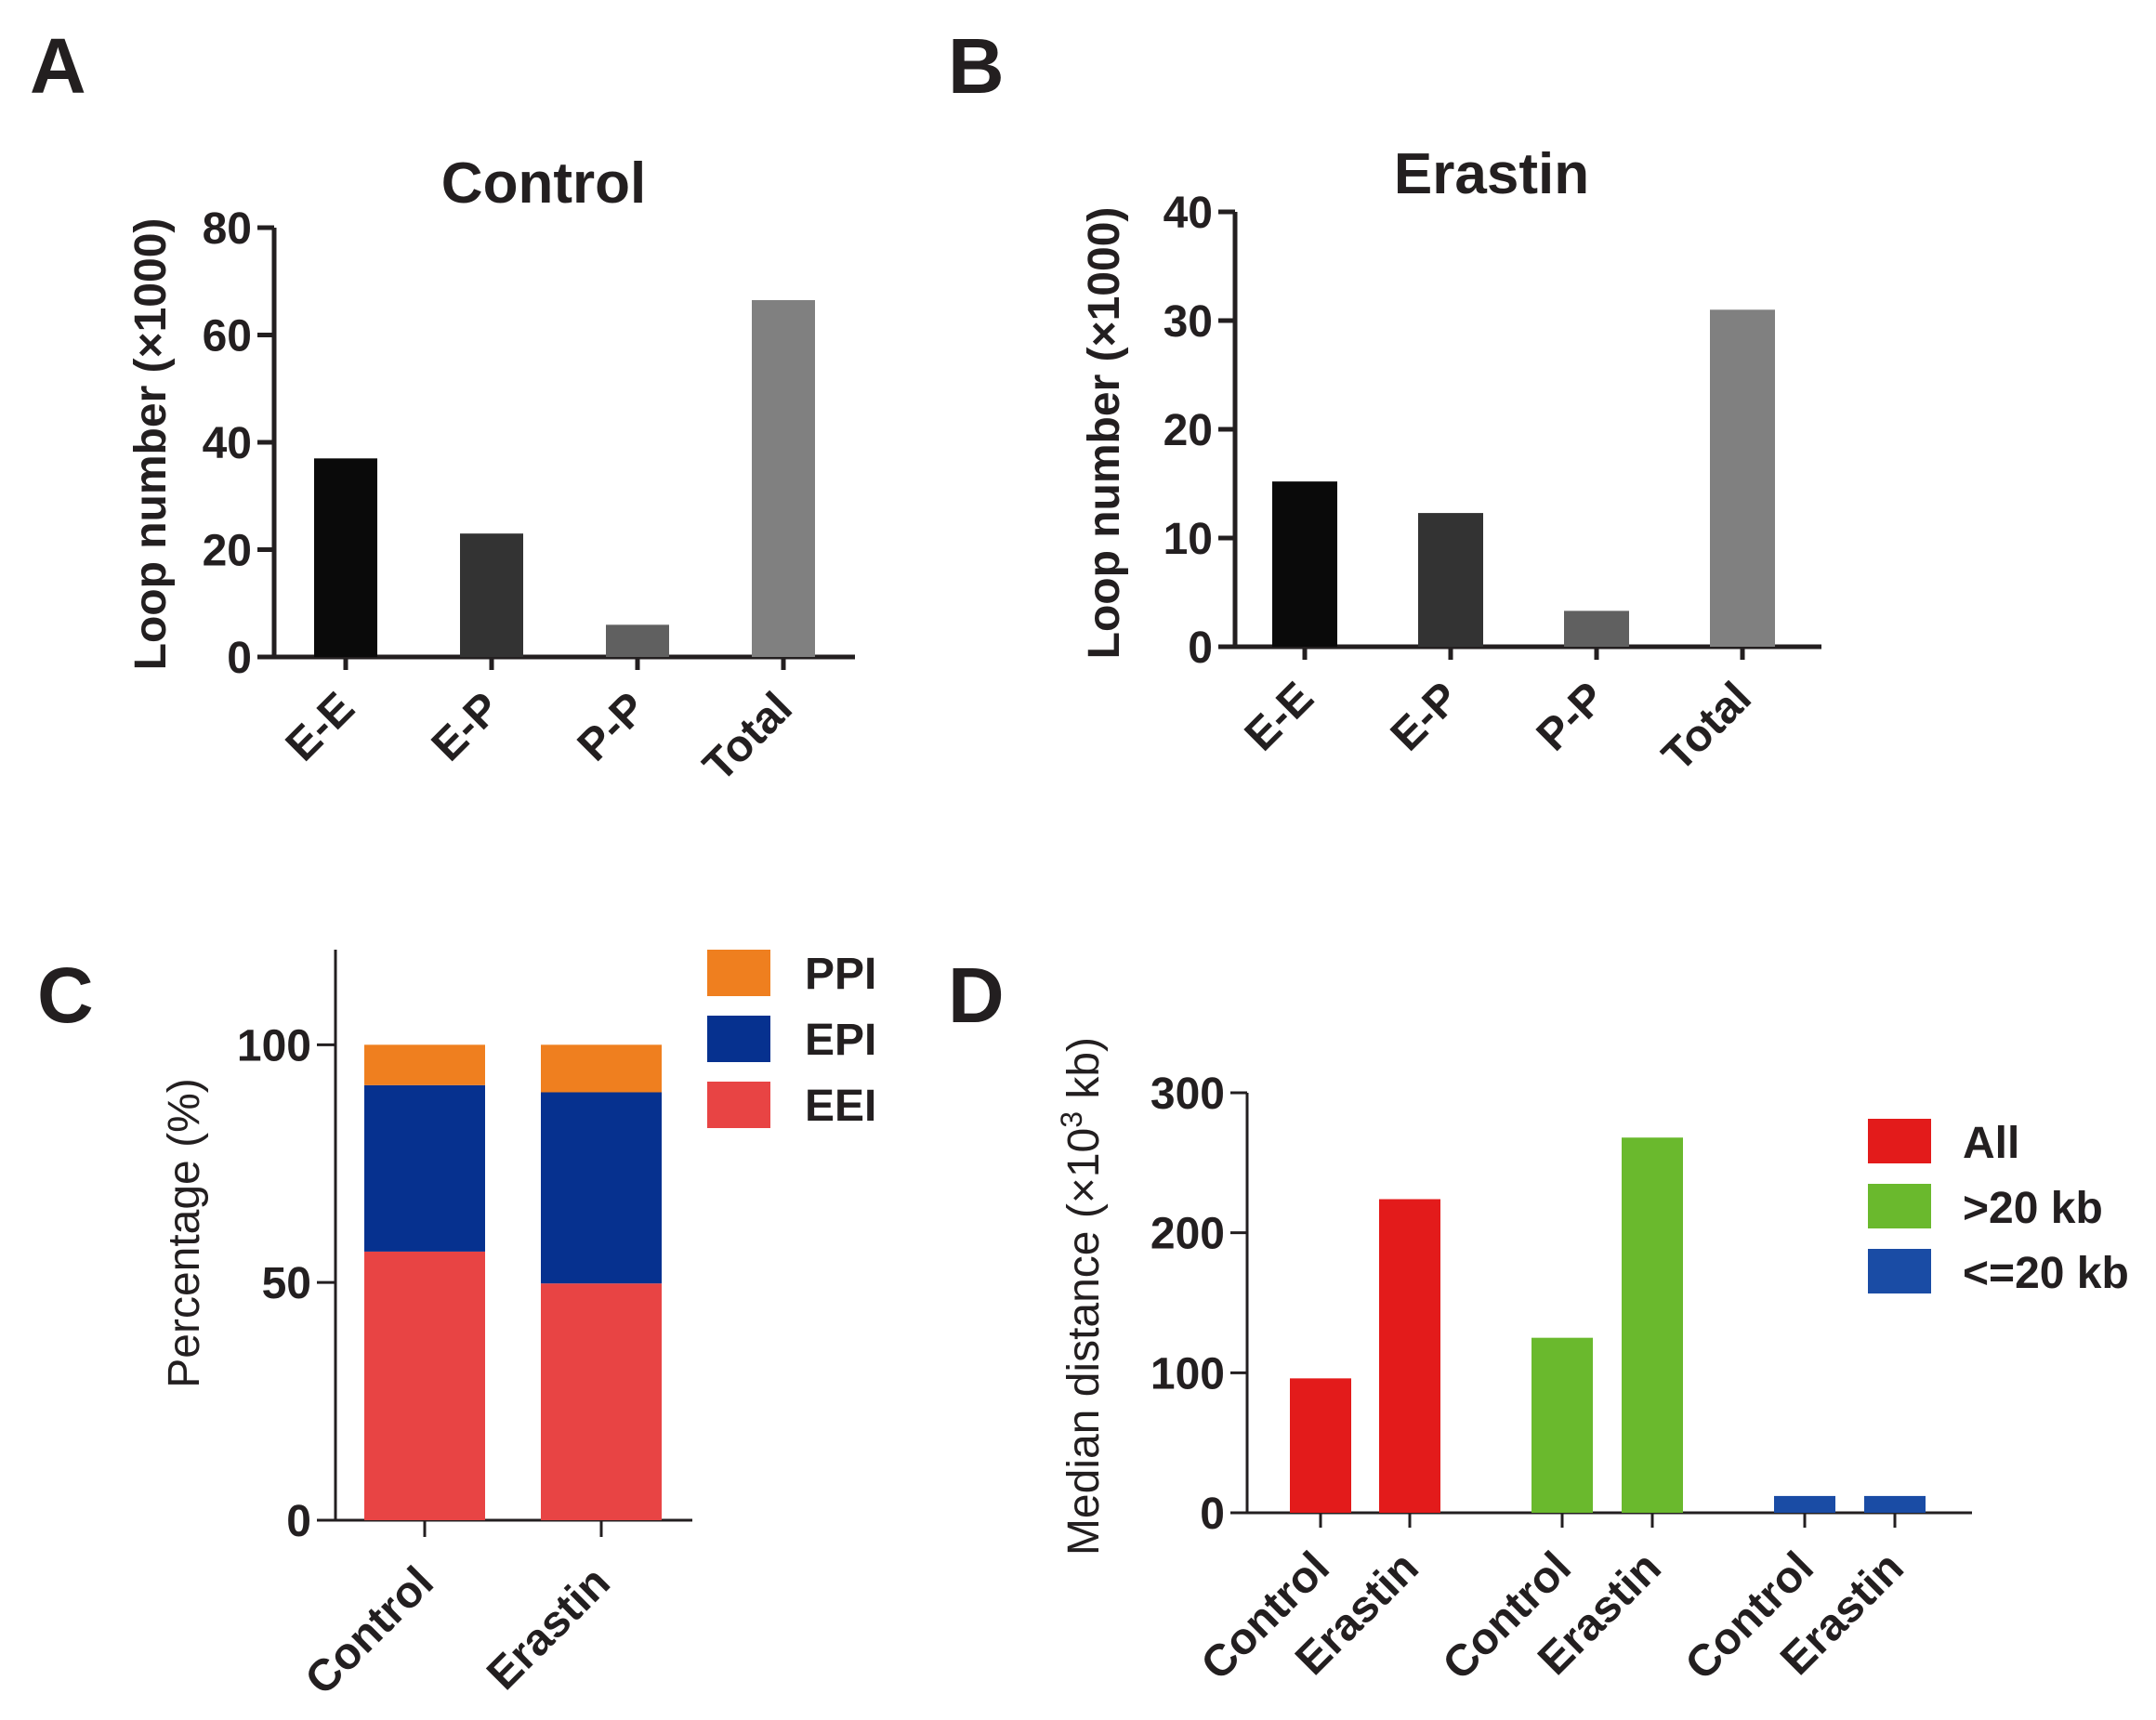 This screenshot has width=2156, height=1720. What do you see at coordinates (424, 1386) in the screenshot?
I see `bar-control-eei` at bounding box center [424, 1386].